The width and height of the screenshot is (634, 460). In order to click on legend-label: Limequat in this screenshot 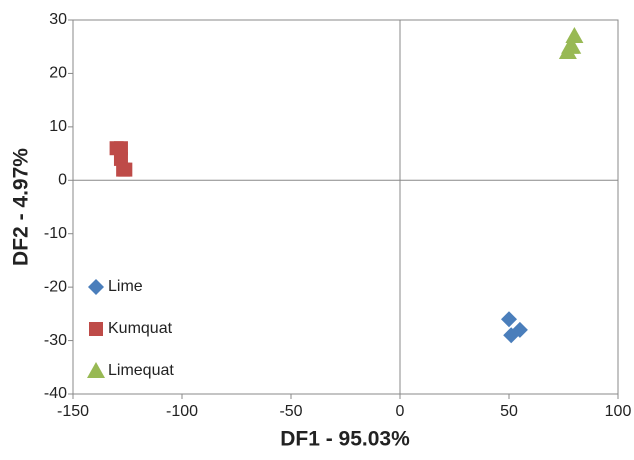, I will do `click(141, 370)`.